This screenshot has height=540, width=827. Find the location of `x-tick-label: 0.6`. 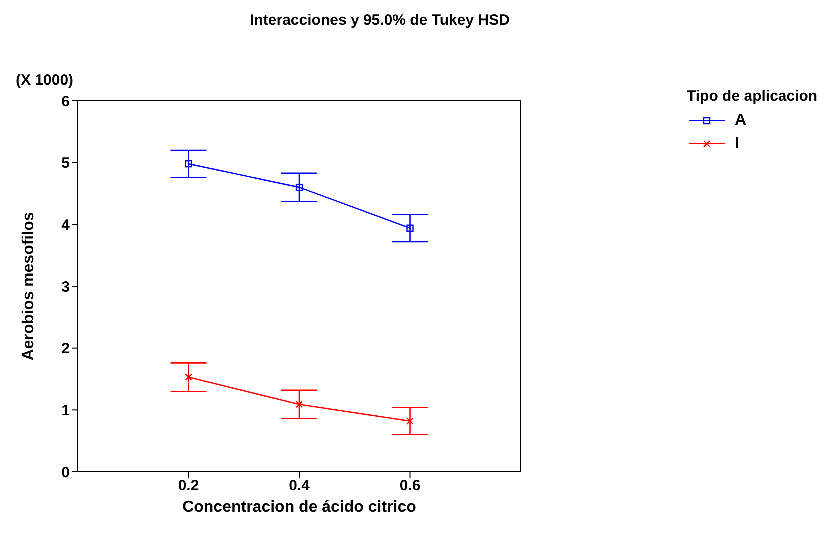

x-tick-label: 0.6 is located at coordinates (410, 486).